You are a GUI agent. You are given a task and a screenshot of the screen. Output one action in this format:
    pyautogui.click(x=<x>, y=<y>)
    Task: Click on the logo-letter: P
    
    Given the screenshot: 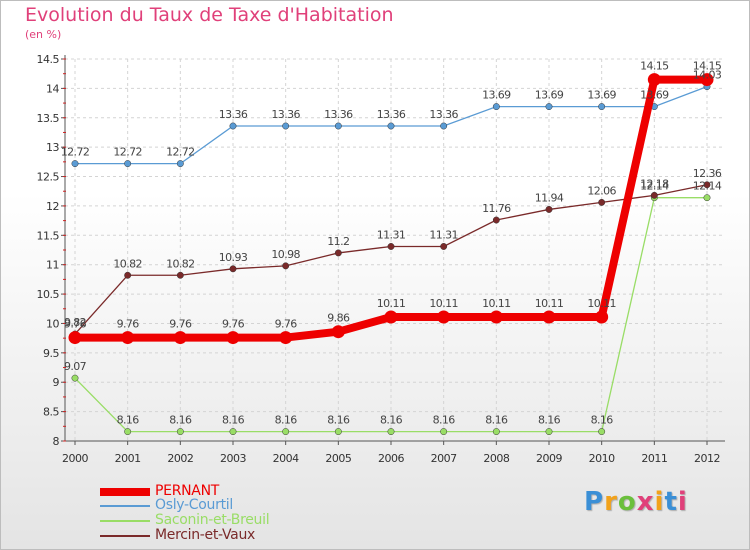 What is the action you would take?
    pyautogui.click(x=594, y=502)
    